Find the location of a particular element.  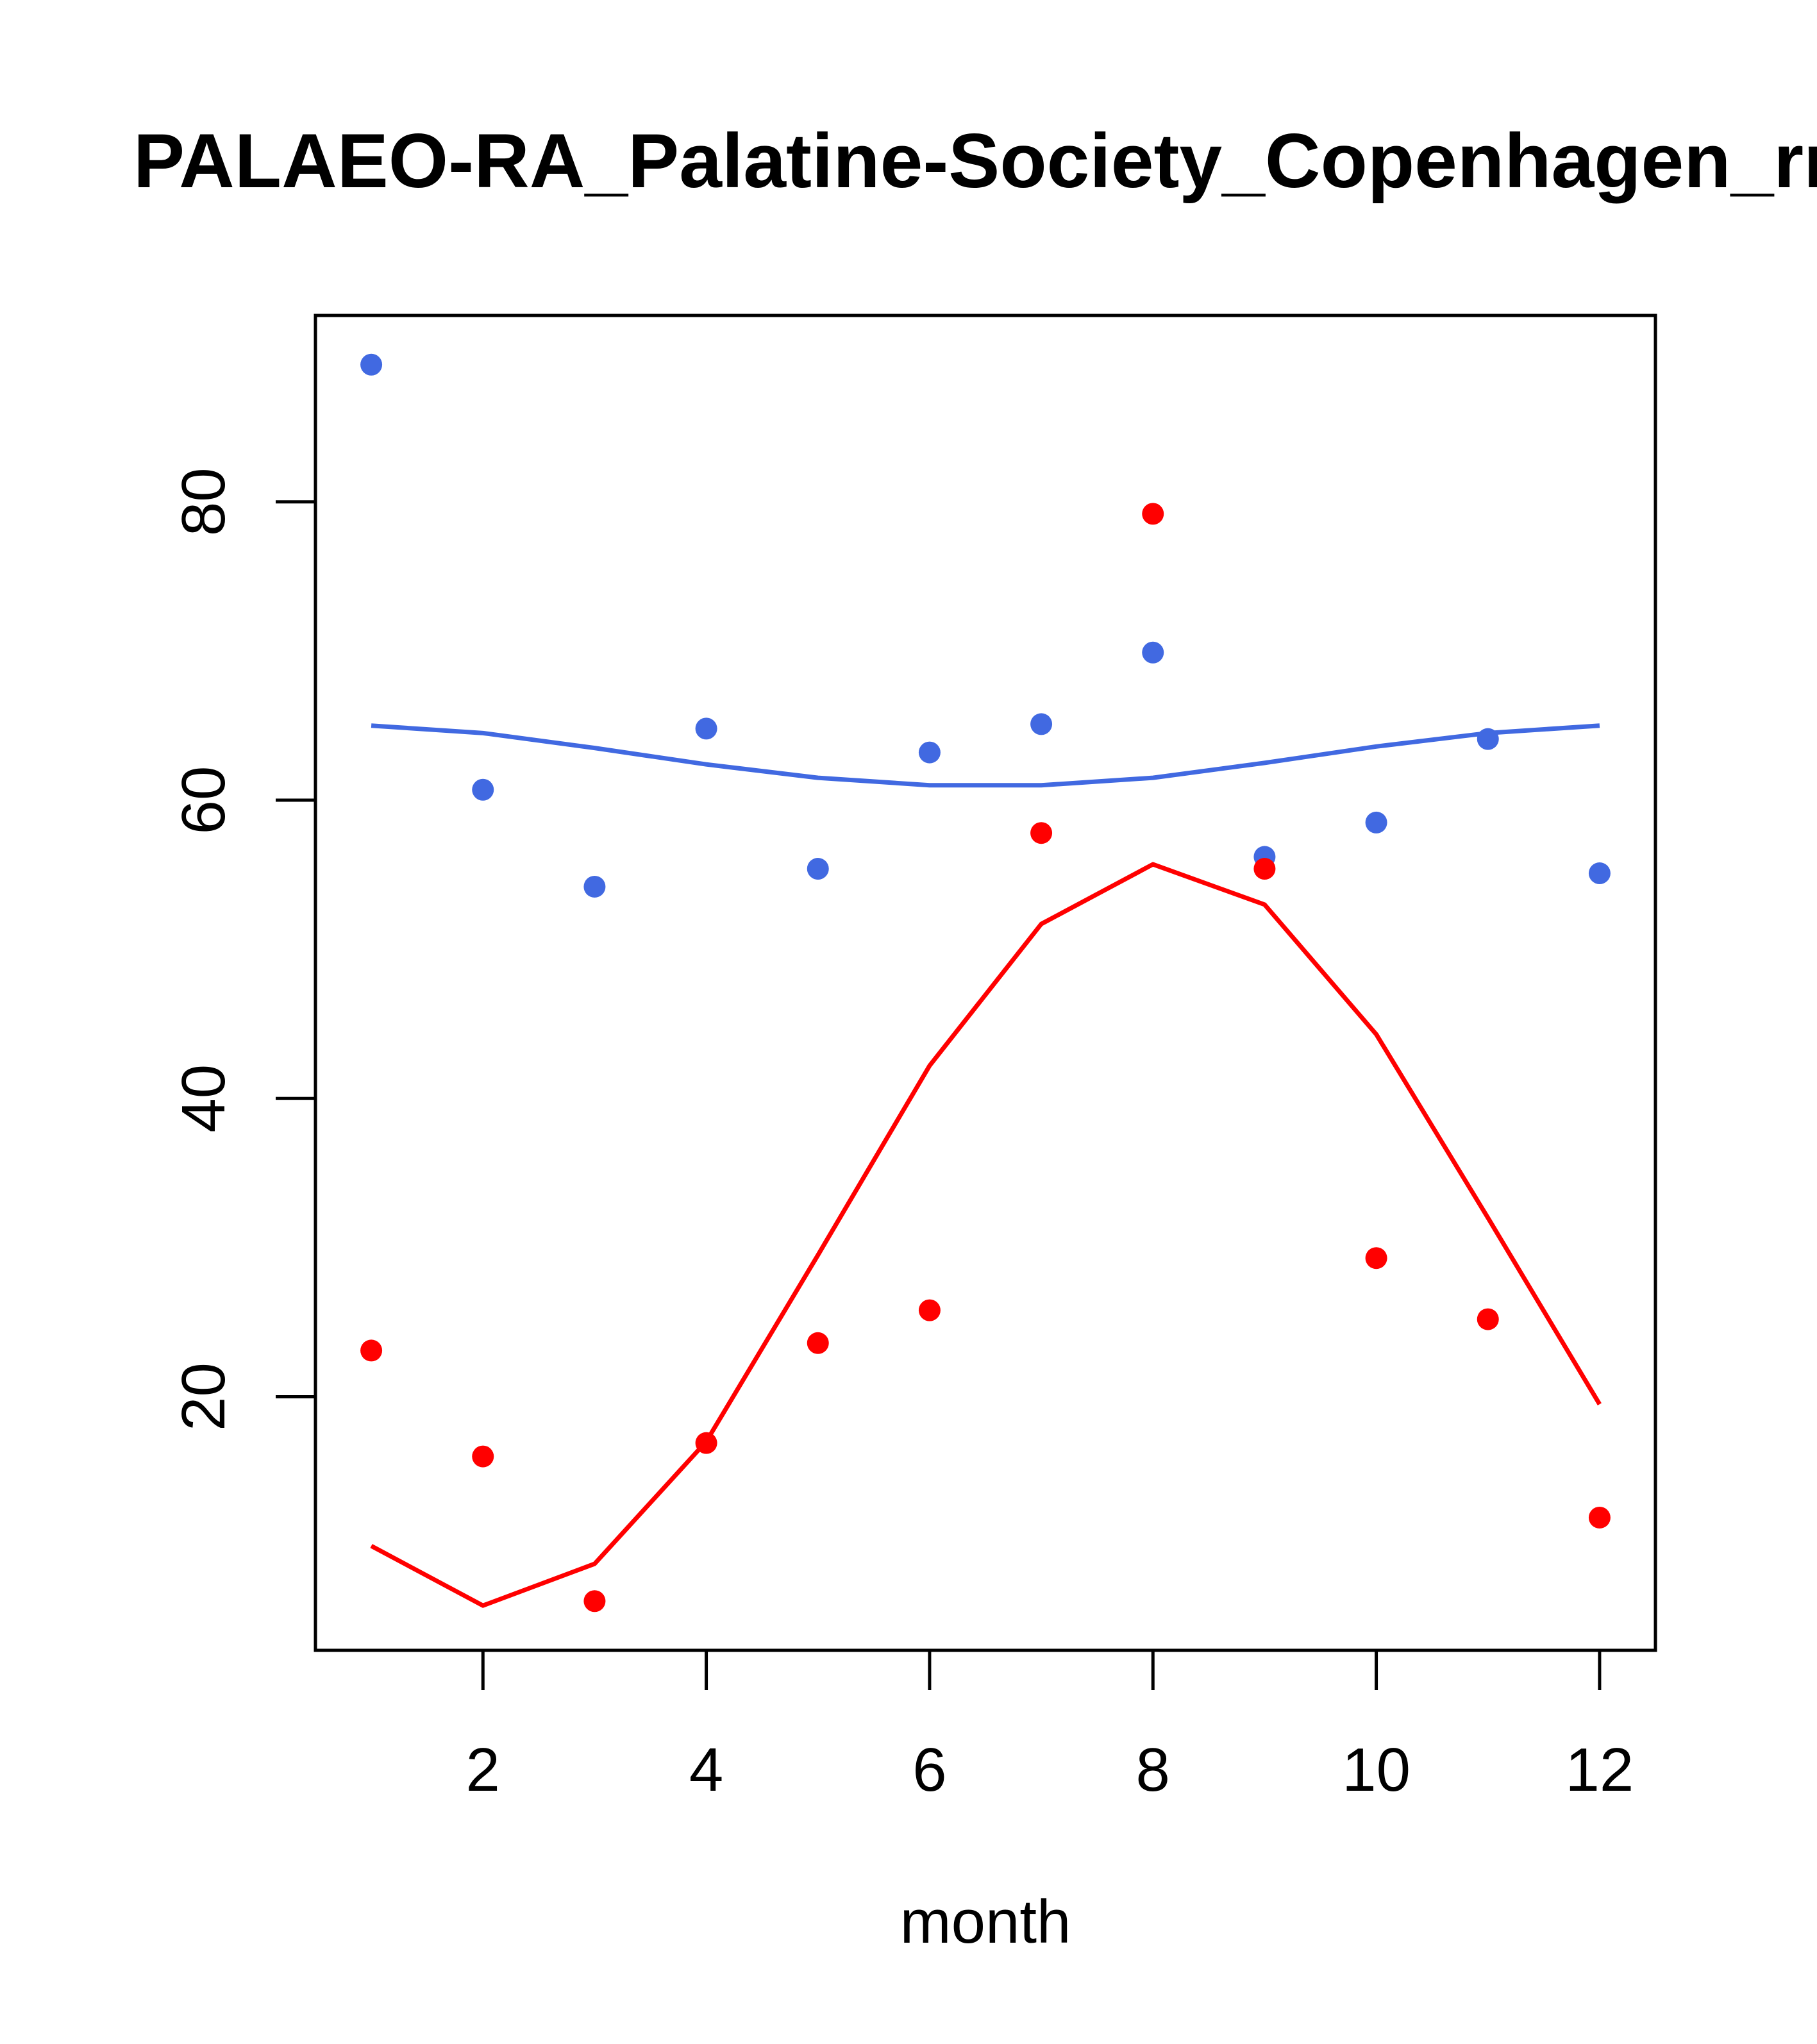

y-axis: 20 40 60 80 is located at coordinates (242, 949).